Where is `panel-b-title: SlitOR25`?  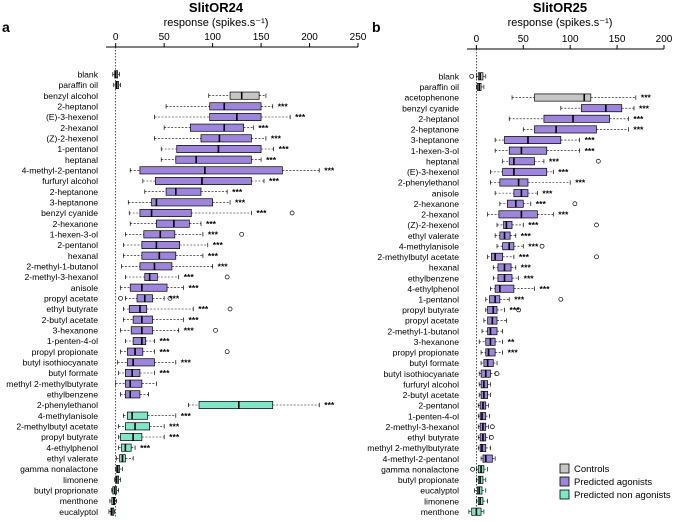
panel-b-title: SlitOR25 is located at coordinates (560, 7).